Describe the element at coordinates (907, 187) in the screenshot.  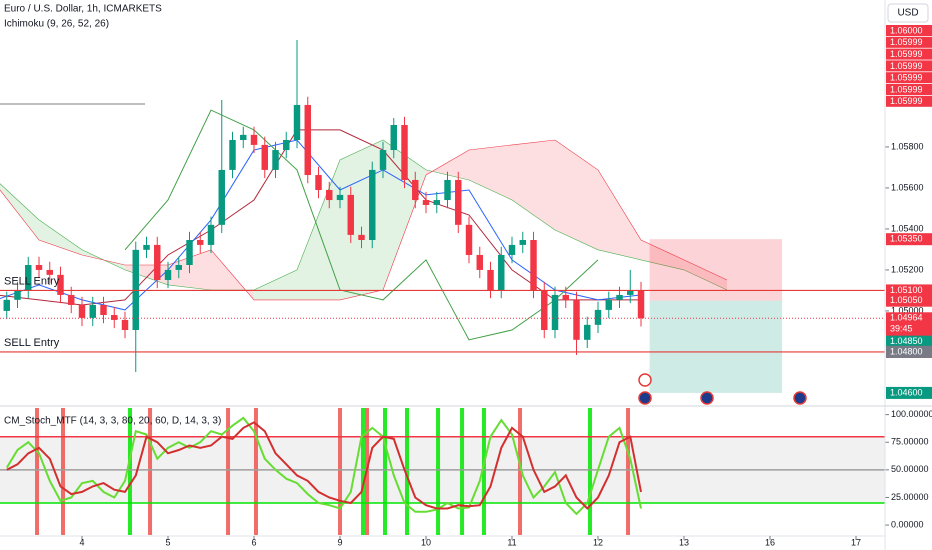
I see `y-tick-label: 1.05600` at that location.